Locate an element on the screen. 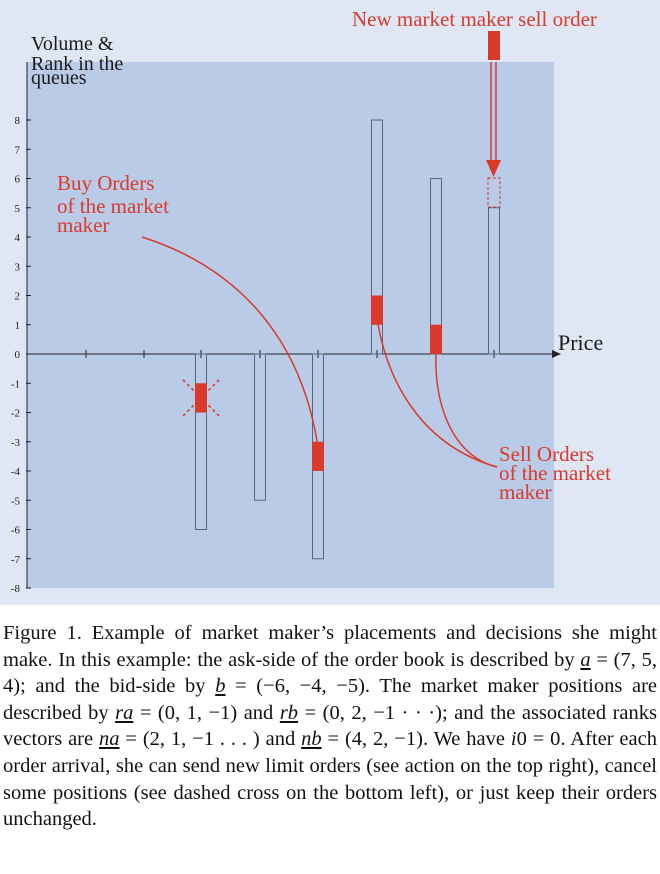  y-tick-label: 0 is located at coordinates (18, 355).